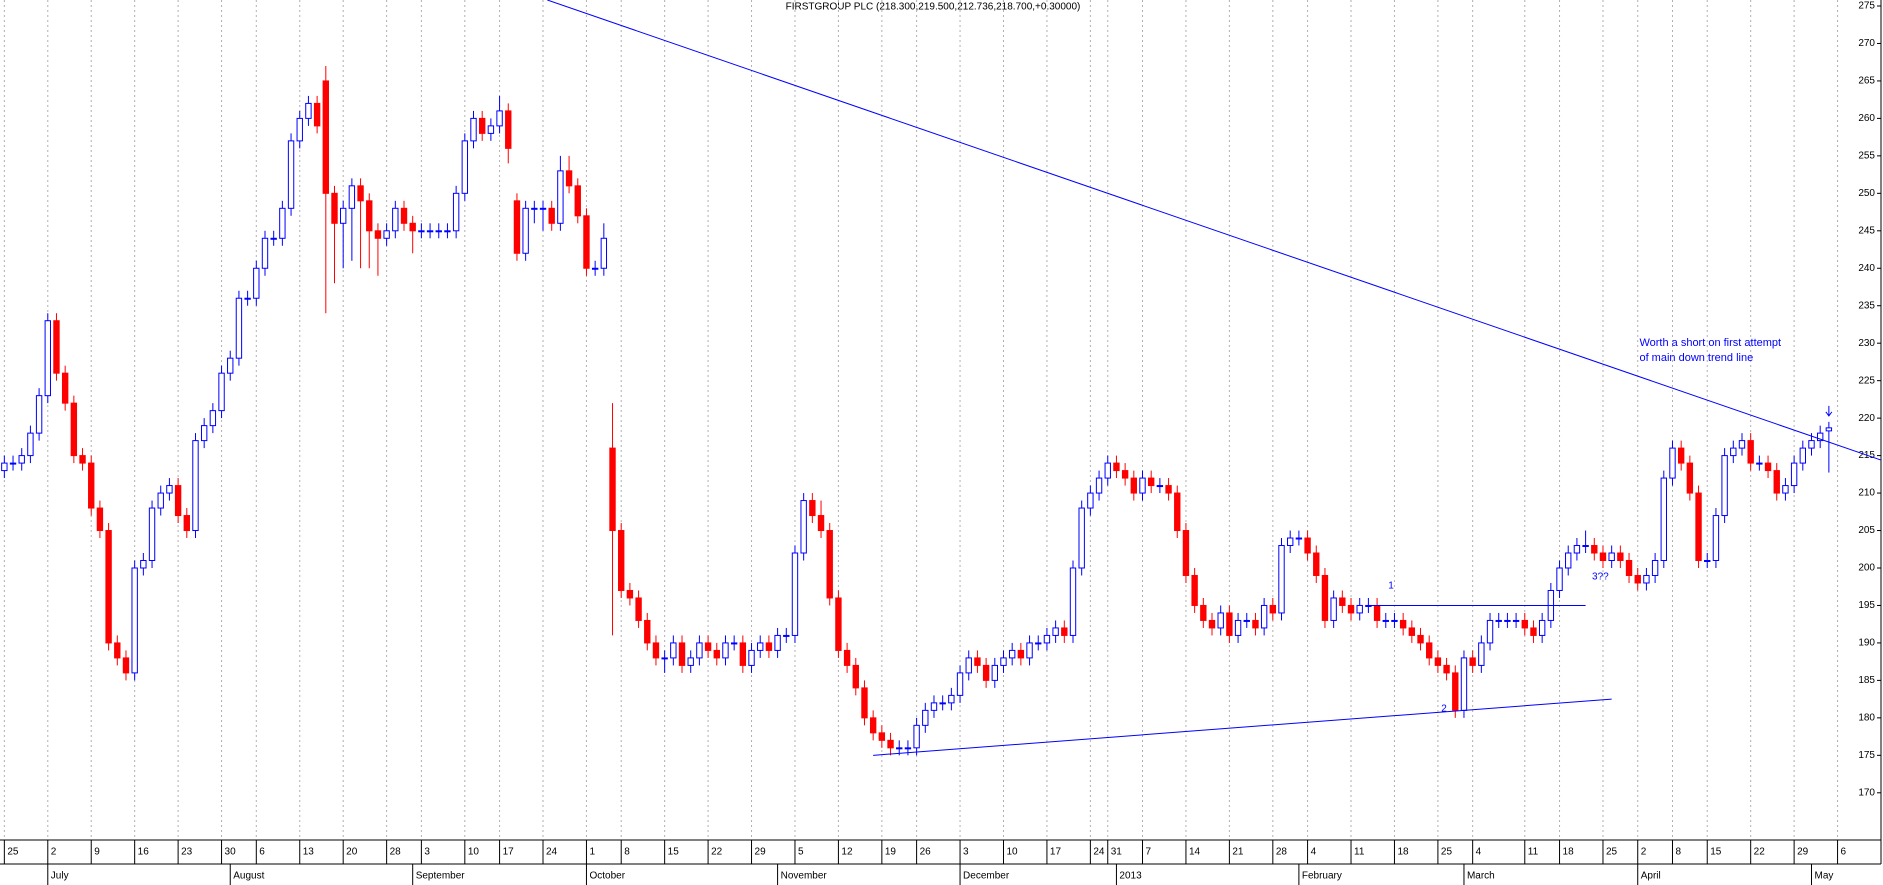  What do you see at coordinates (1866, 193) in the screenshot?
I see `y-tick-label: 250` at bounding box center [1866, 193].